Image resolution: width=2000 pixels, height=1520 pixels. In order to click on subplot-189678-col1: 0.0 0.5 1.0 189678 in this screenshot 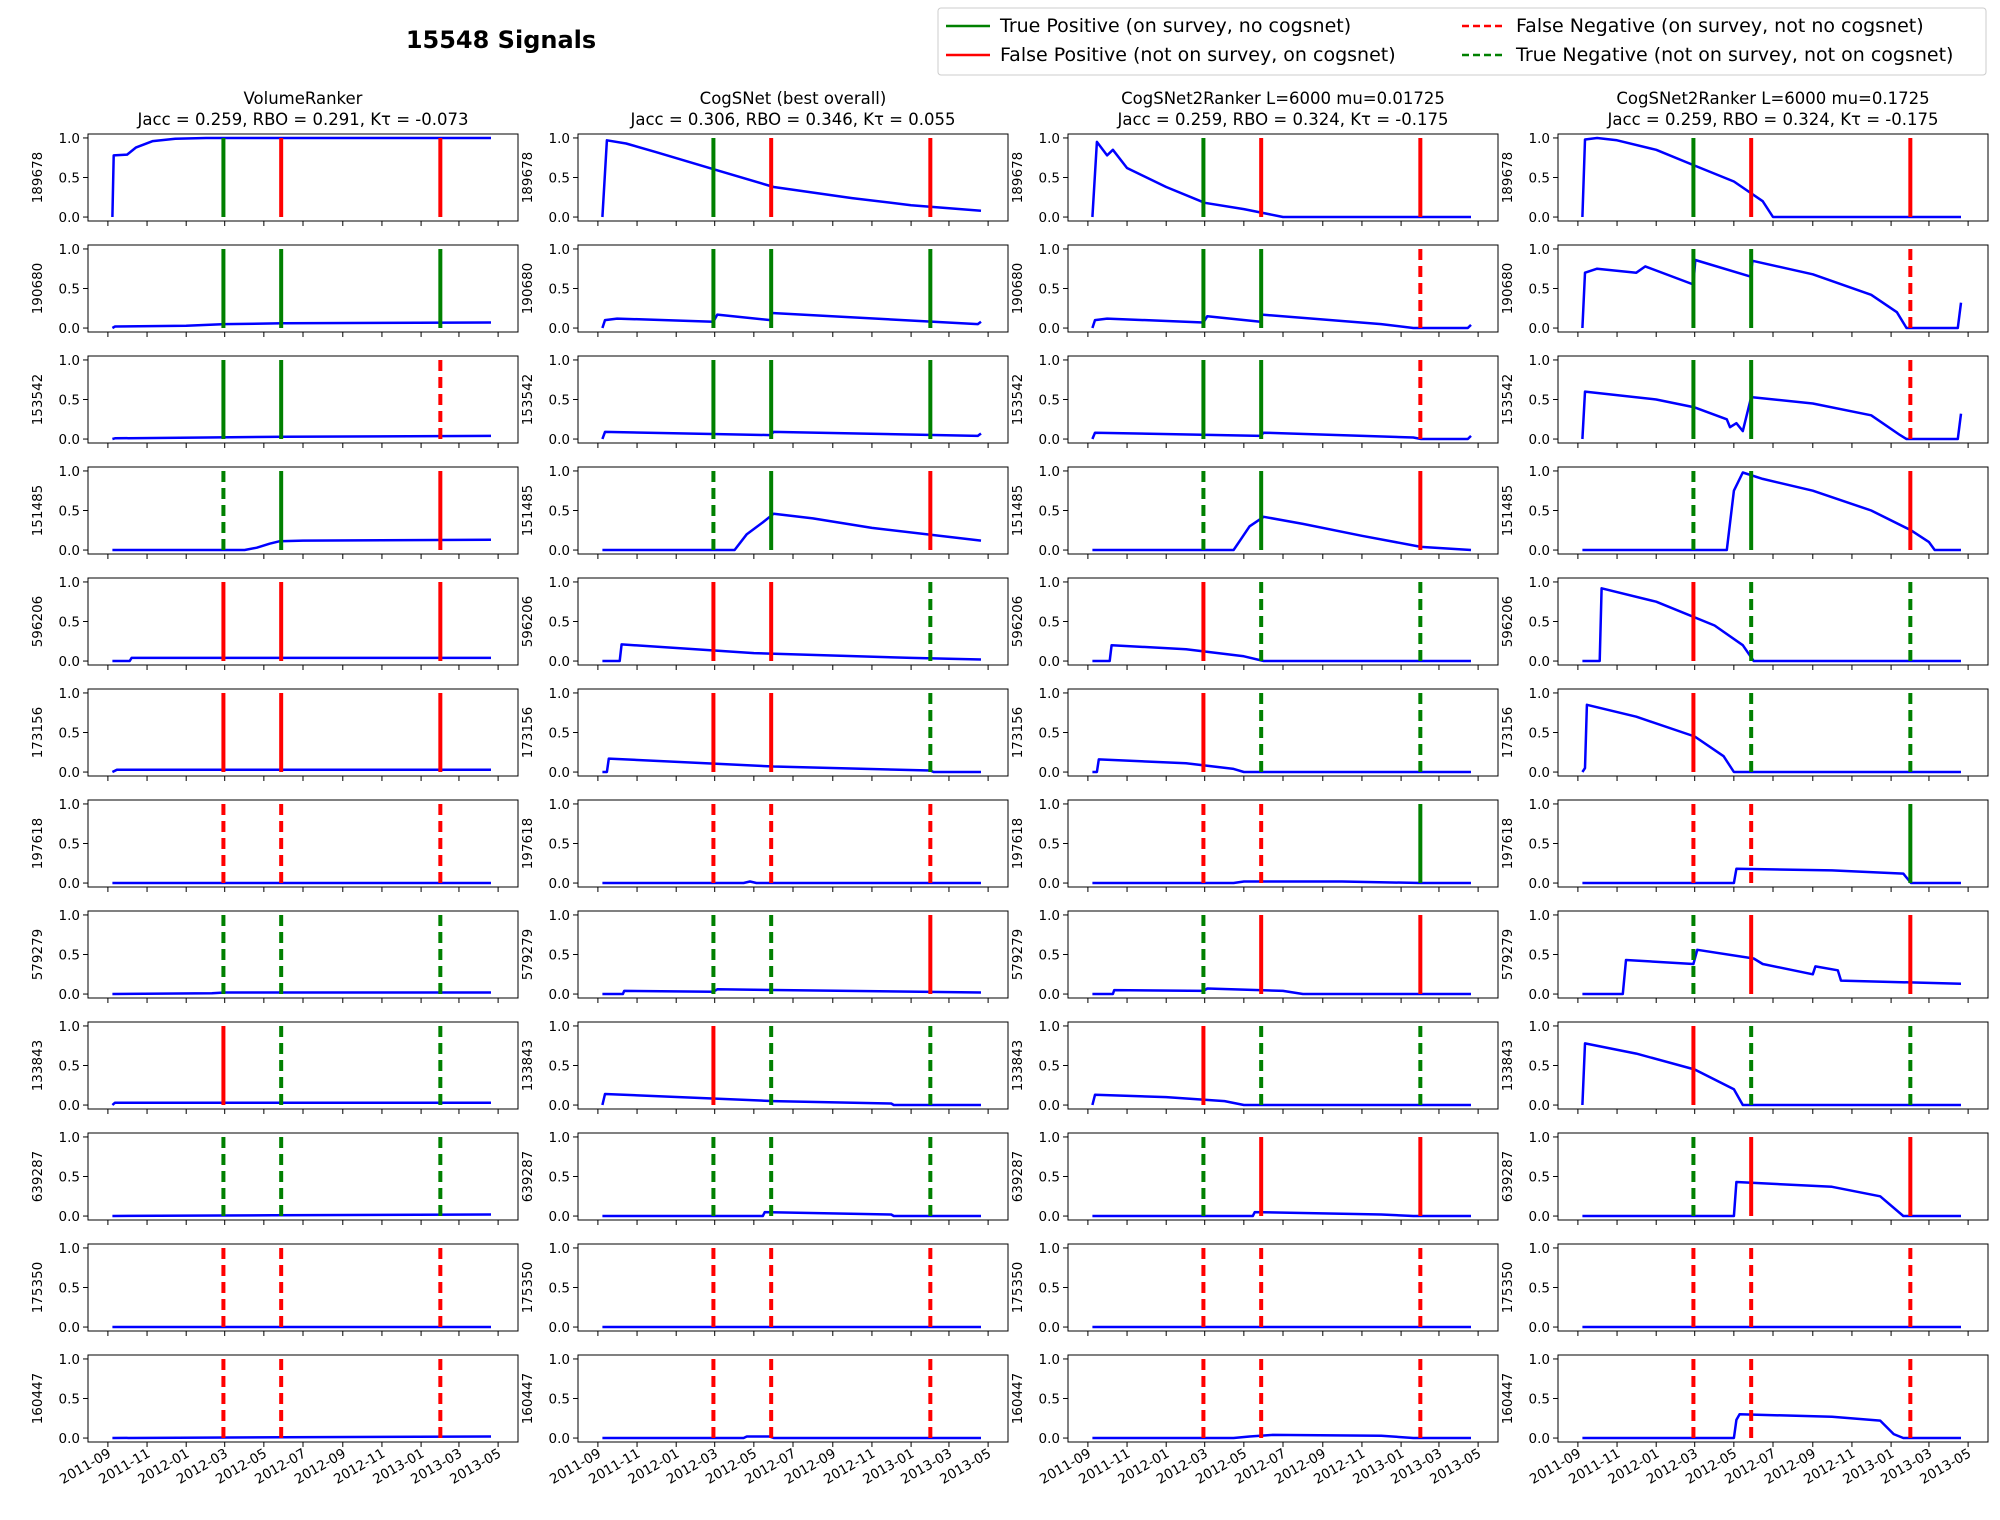, I will do `click(274, 178)`.